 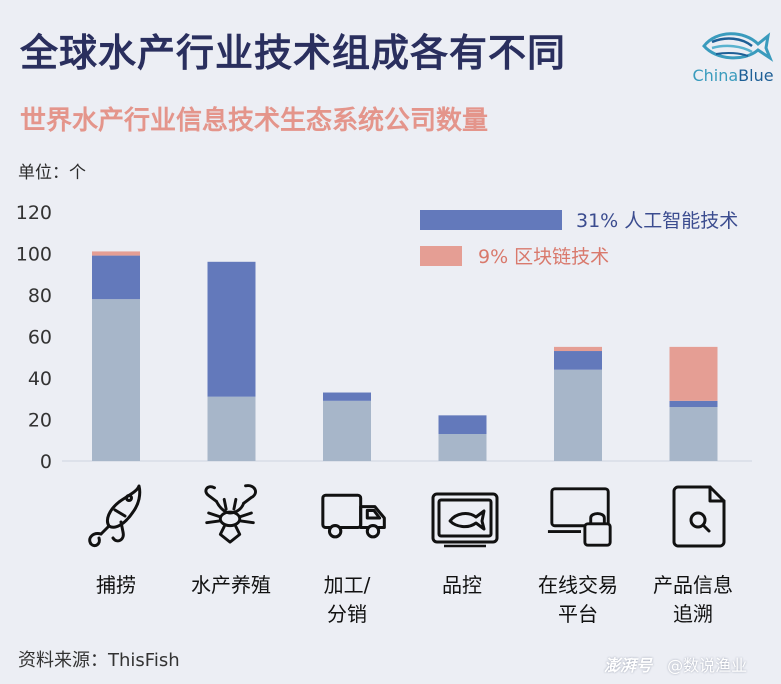 What do you see at coordinates (40, 379) in the screenshot?
I see `y-tick-label: 40` at bounding box center [40, 379].